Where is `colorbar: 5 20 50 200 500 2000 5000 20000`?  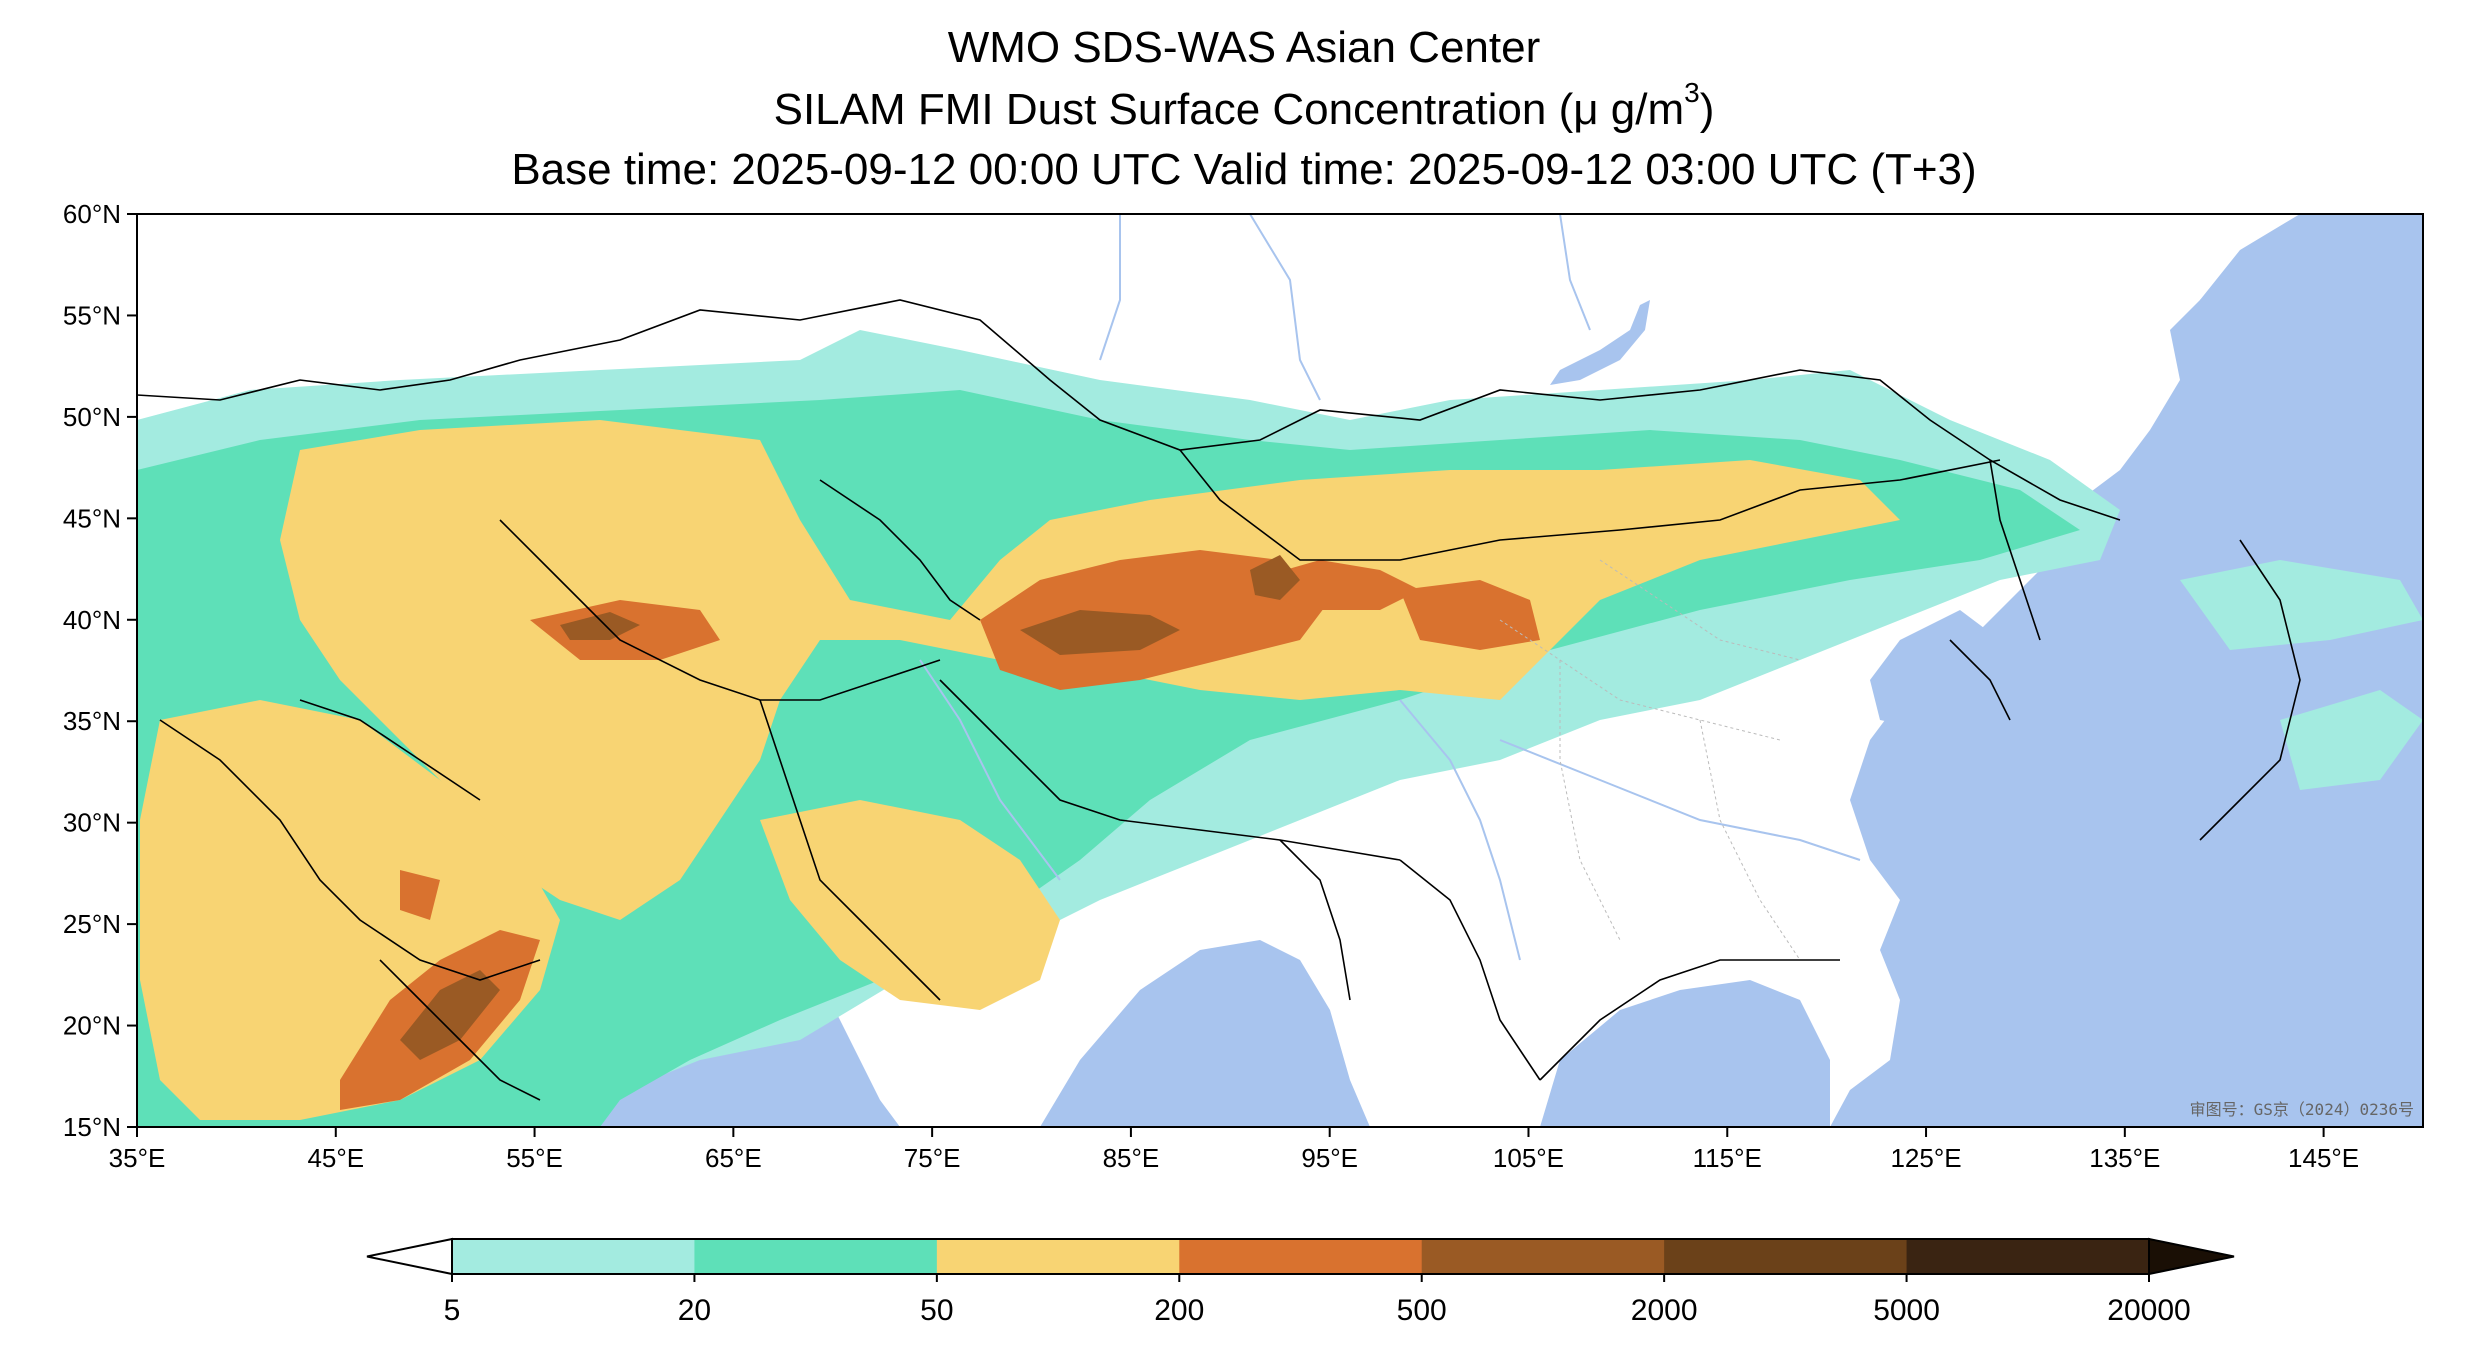
colorbar: 5 20 50 200 500 2000 5000 20000 is located at coordinates (1300, 1282).